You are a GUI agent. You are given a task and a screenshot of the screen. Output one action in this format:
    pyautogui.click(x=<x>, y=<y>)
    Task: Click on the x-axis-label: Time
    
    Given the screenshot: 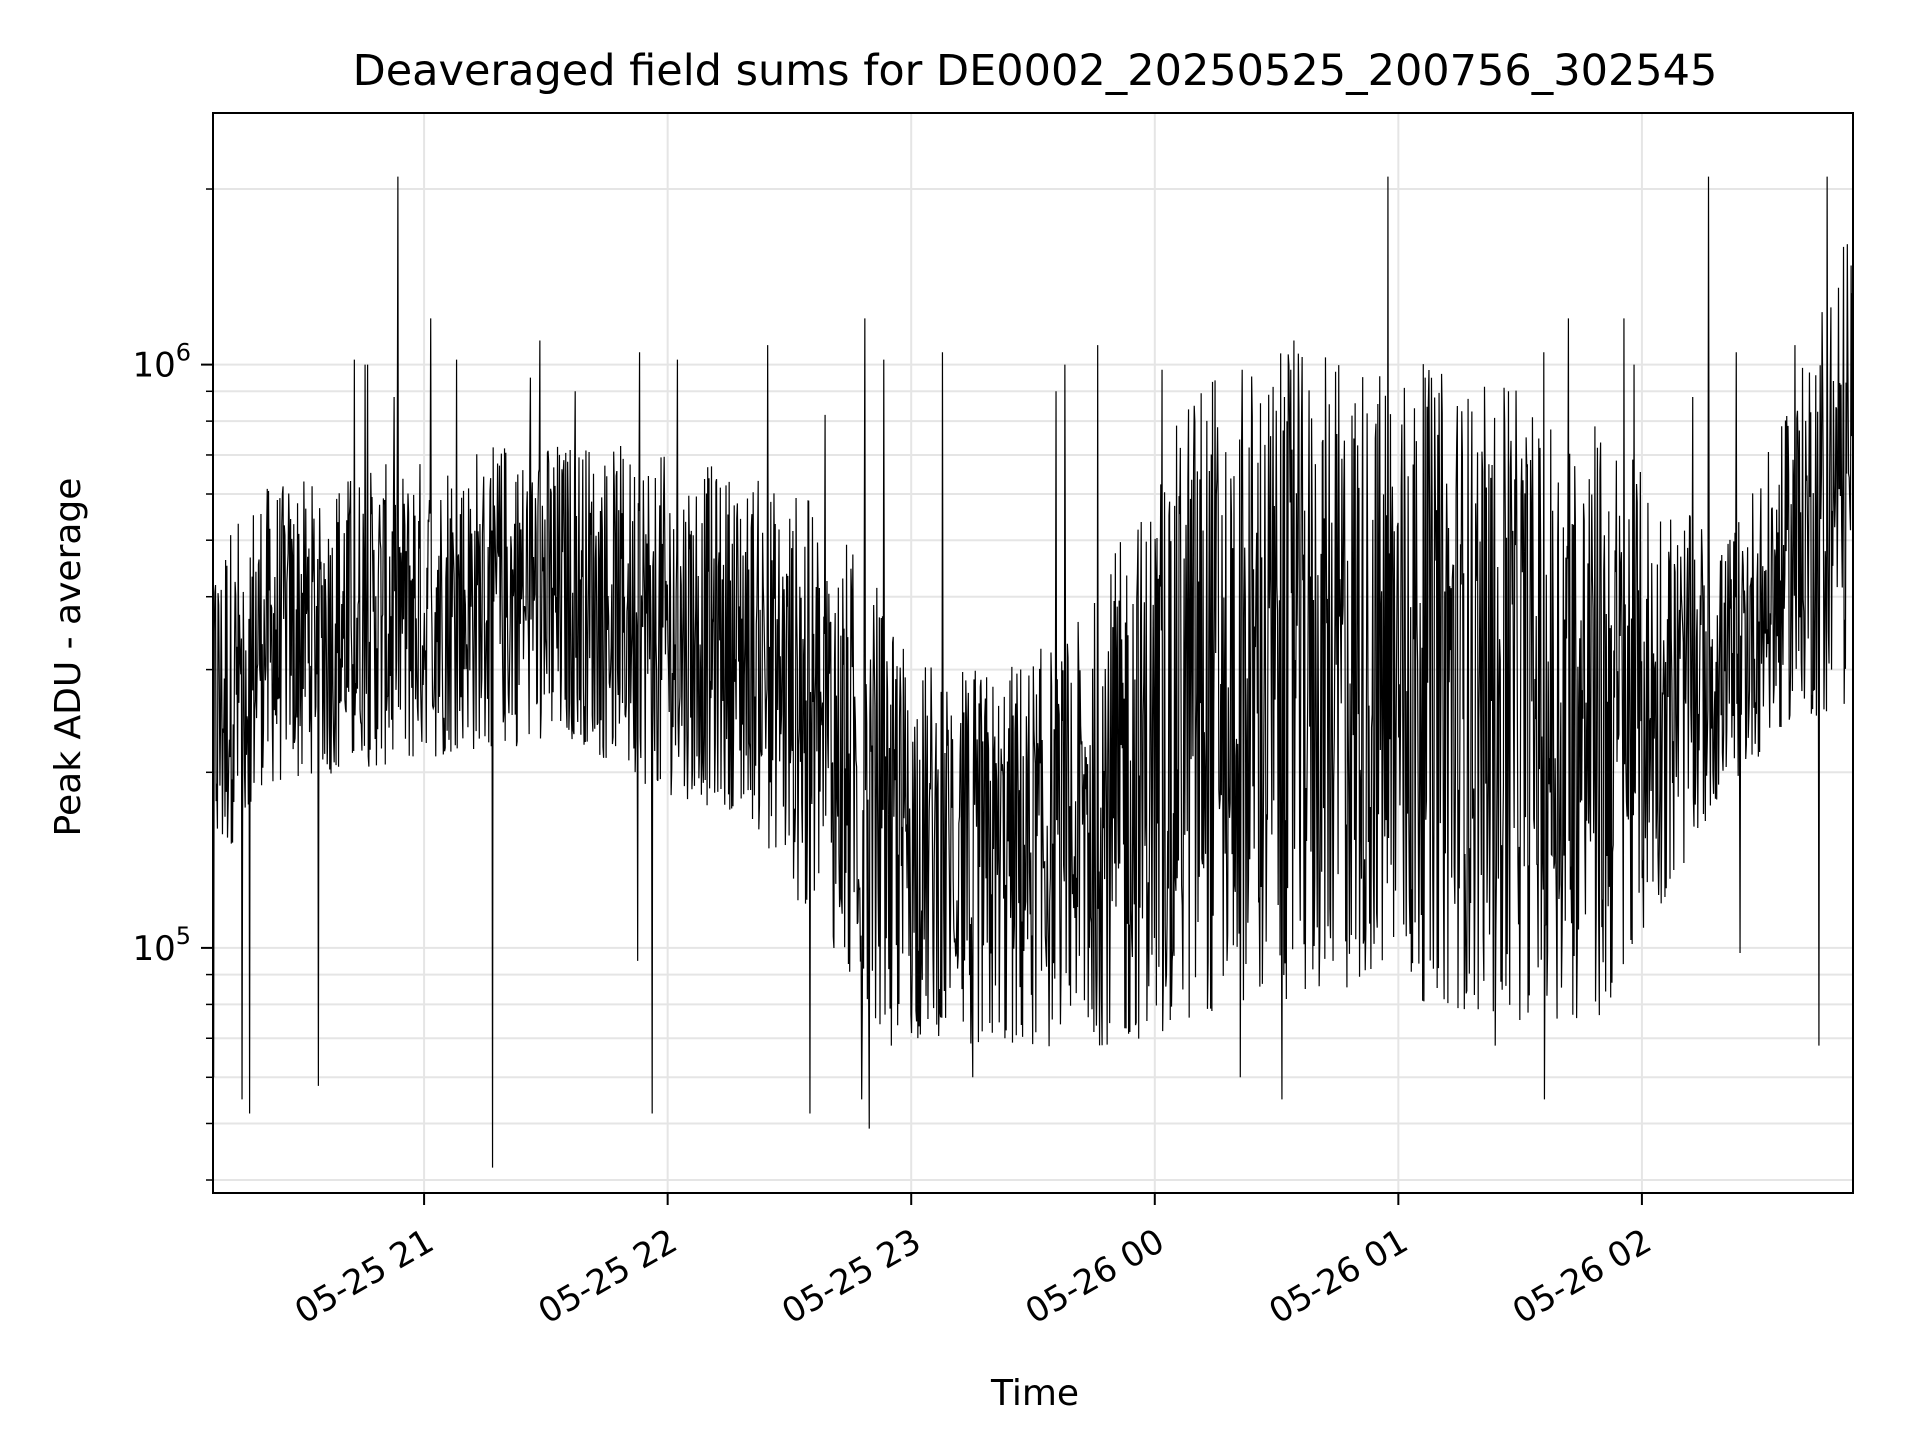 What is the action you would take?
    pyautogui.click(x=1034, y=1393)
    